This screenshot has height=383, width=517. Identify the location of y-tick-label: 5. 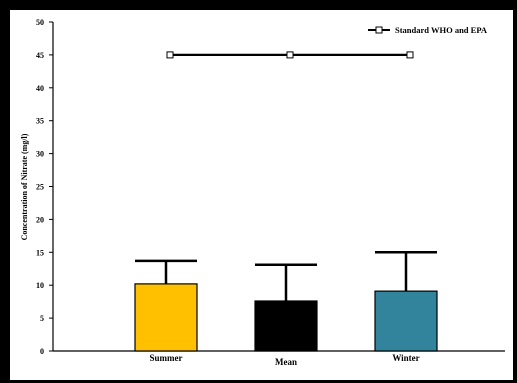
(42, 318).